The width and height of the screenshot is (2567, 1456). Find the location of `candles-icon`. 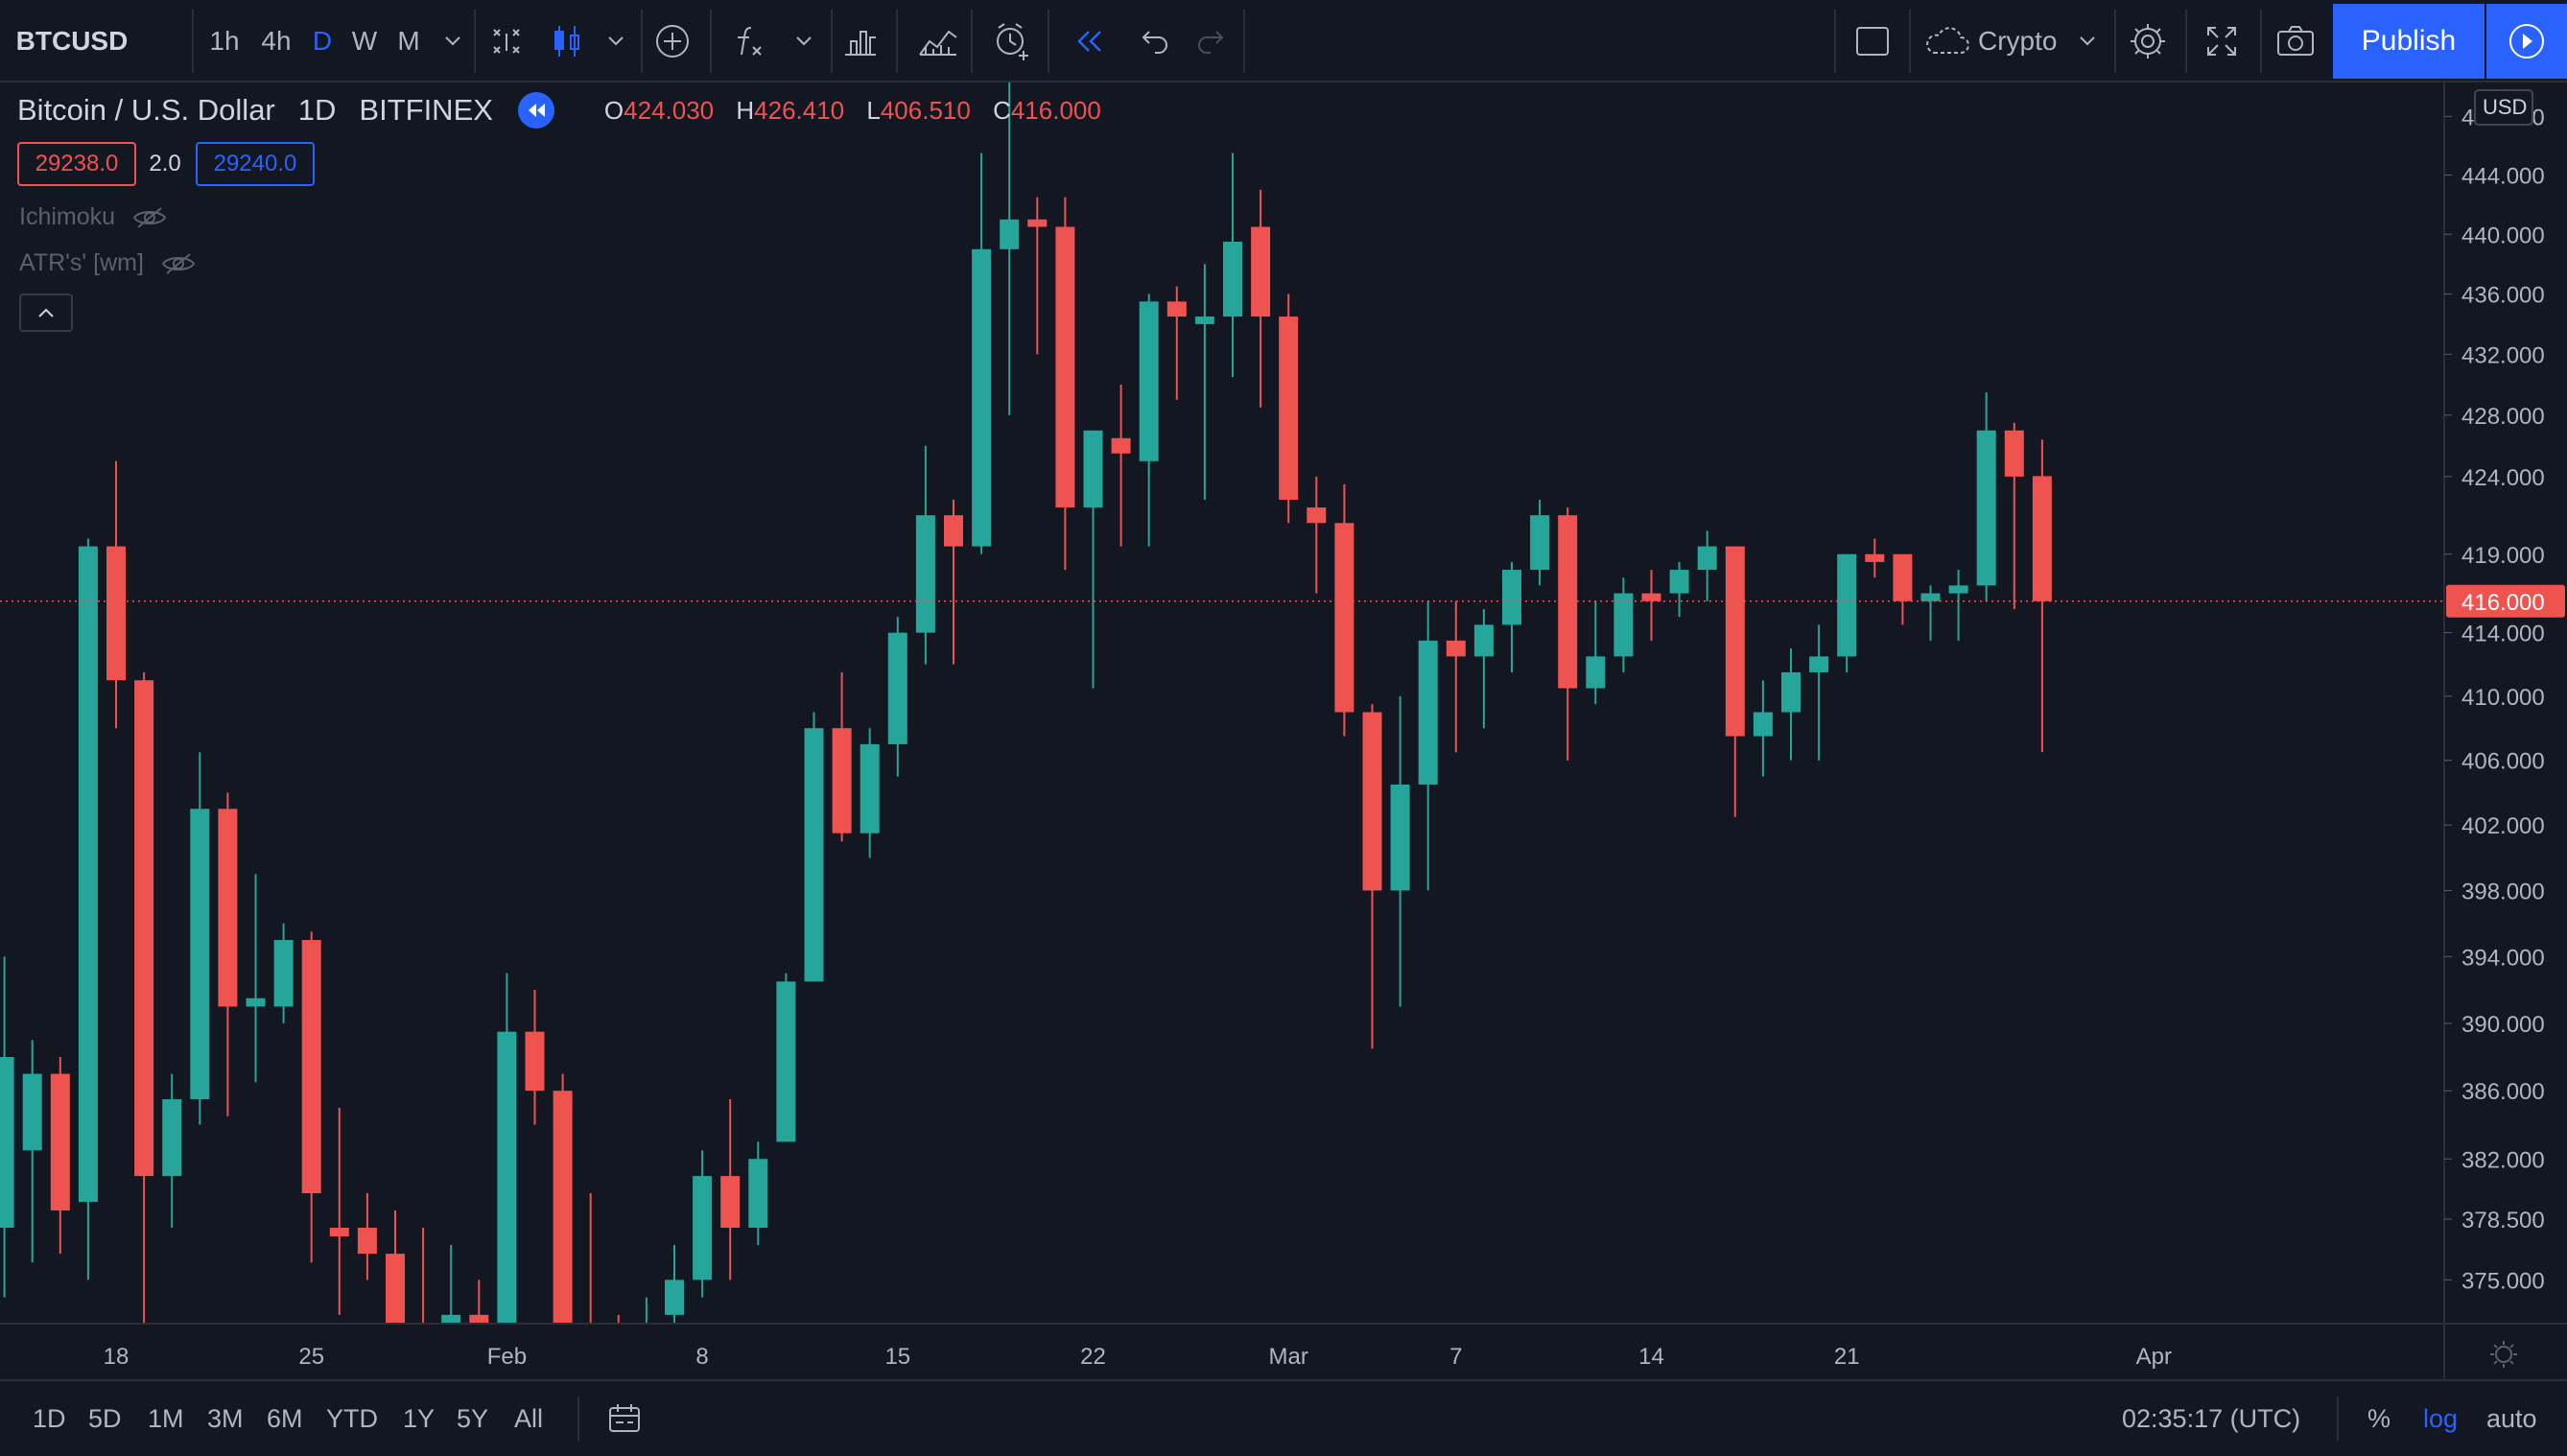

candles-icon is located at coordinates (567, 41).